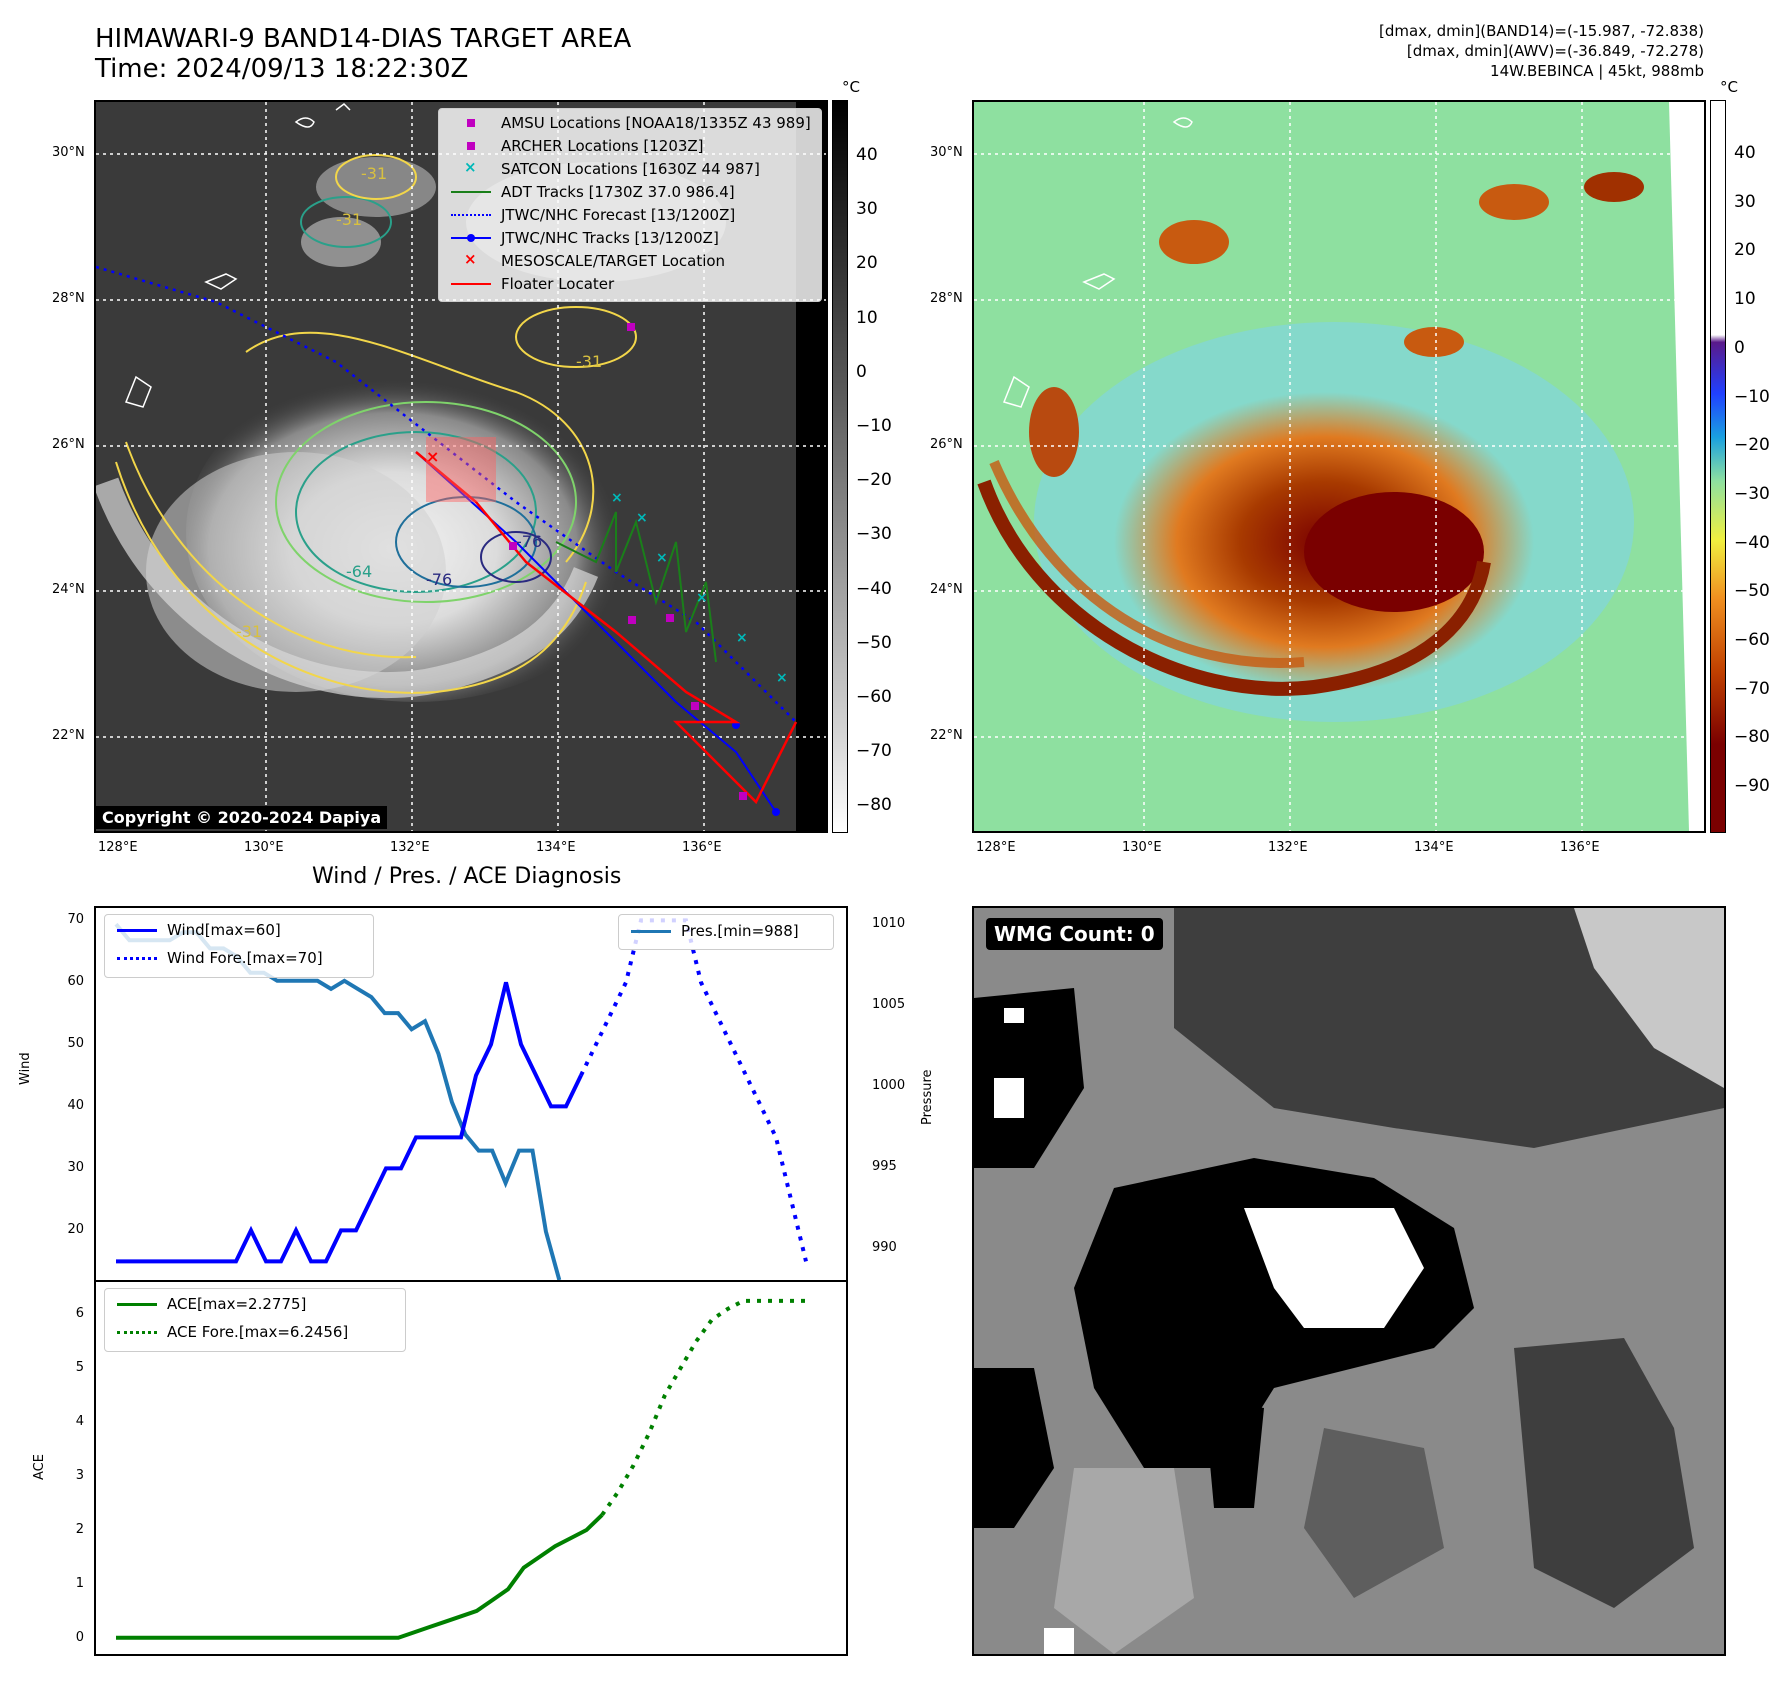  I want to click on colorbar-tick: −60, so click(1752, 640).